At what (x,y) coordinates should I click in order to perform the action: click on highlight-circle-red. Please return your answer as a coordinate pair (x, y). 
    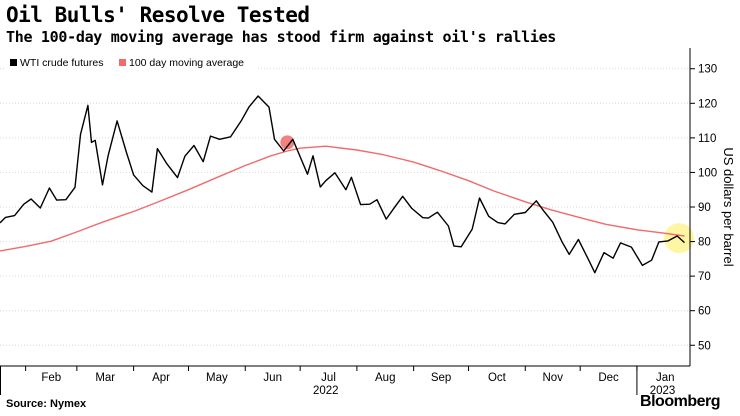
    Looking at the image, I should click on (287, 142).